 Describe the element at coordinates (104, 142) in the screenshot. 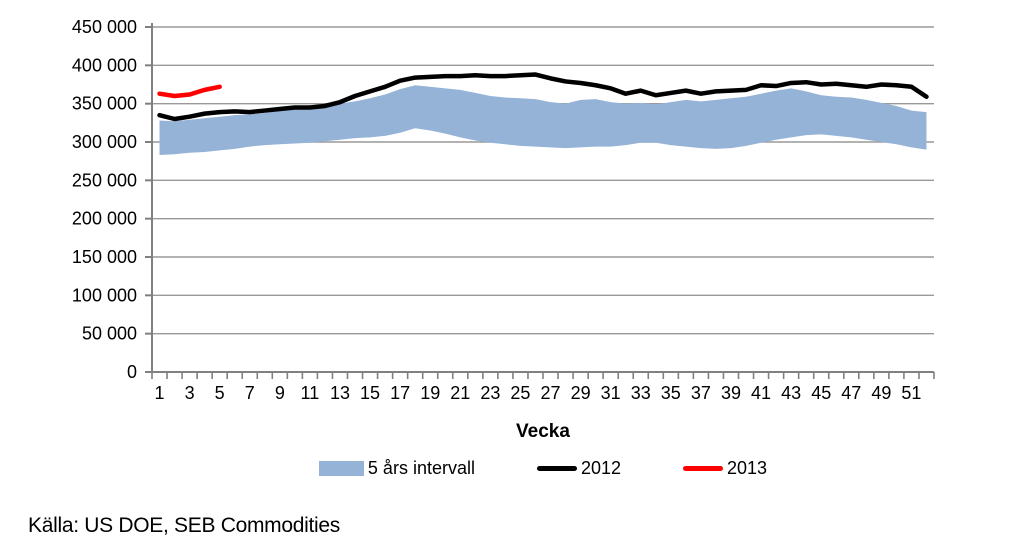

I see `y-tick-label: 300 000` at that location.